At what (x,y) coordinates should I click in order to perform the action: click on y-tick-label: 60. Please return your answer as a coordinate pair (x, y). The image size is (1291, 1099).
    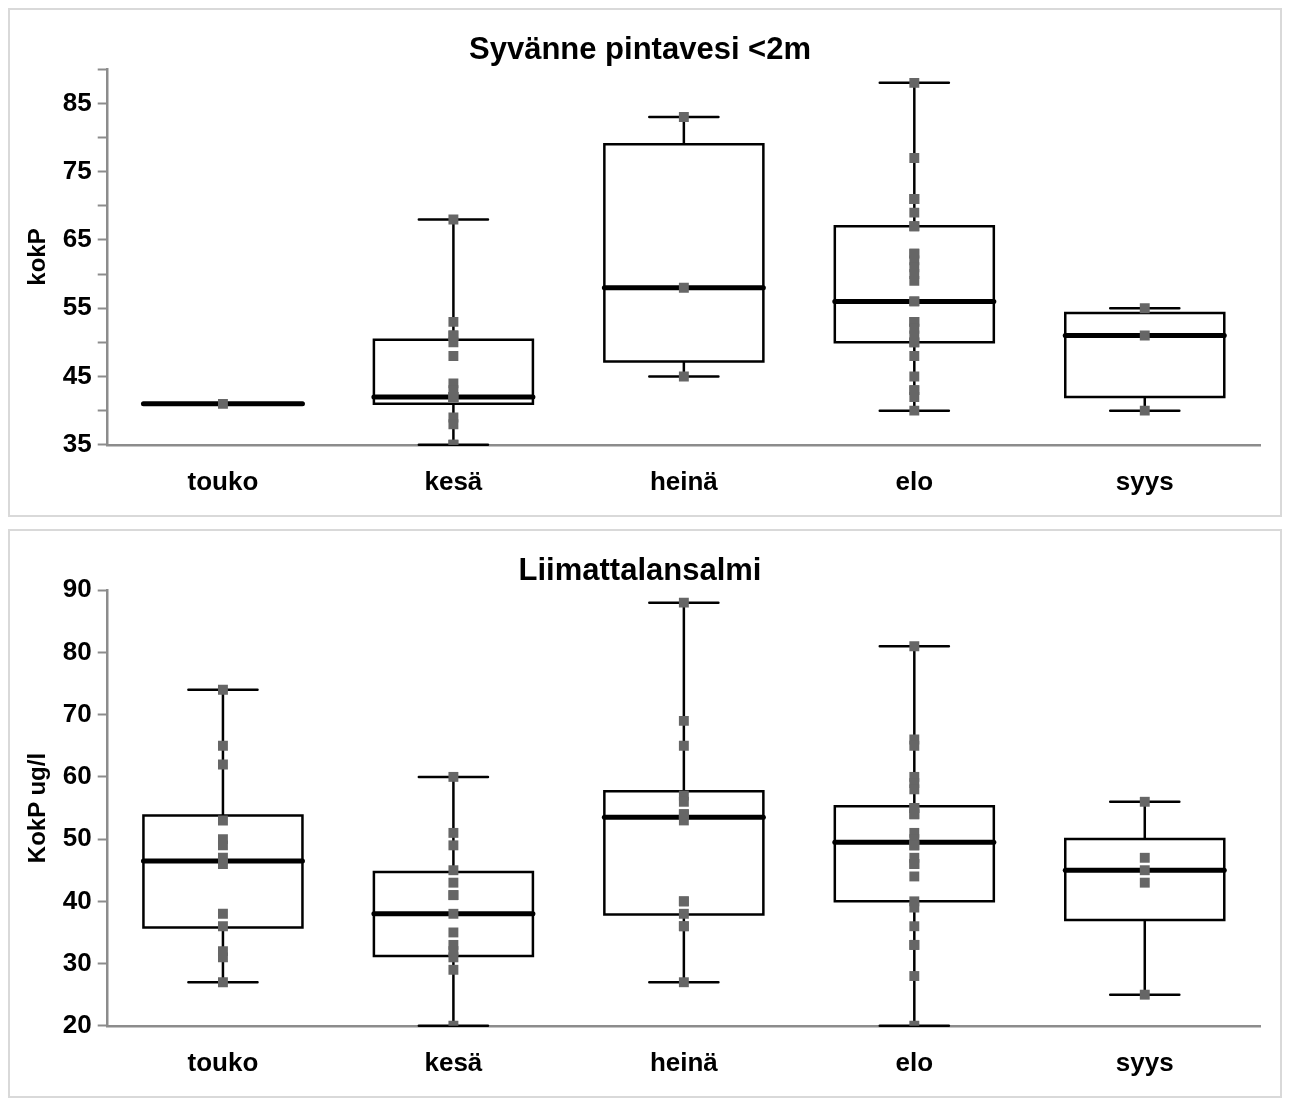
    Looking at the image, I should click on (77, 775).